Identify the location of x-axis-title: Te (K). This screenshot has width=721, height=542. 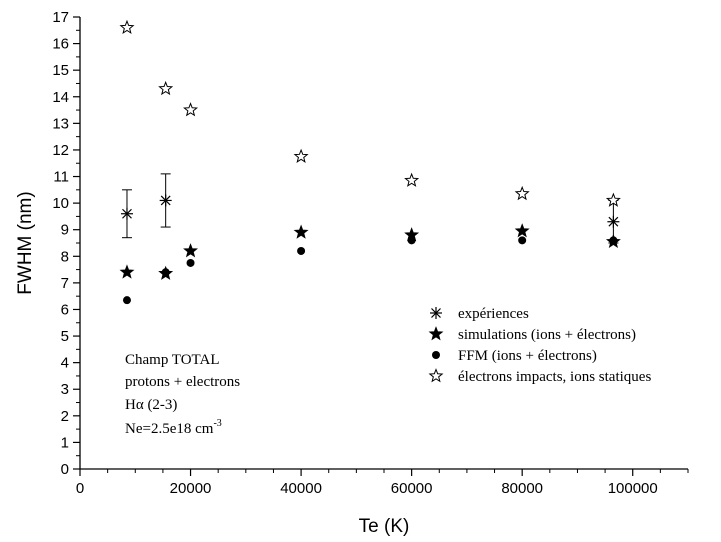
(384, 526).